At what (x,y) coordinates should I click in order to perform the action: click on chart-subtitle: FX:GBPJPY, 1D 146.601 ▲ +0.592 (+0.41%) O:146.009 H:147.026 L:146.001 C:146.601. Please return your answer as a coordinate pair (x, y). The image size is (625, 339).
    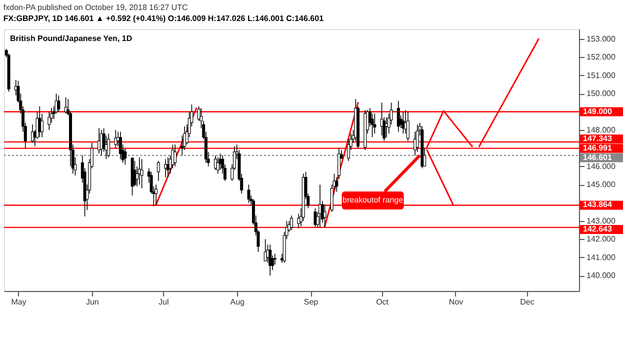
    Looking at the image, I should click on (163, 18).